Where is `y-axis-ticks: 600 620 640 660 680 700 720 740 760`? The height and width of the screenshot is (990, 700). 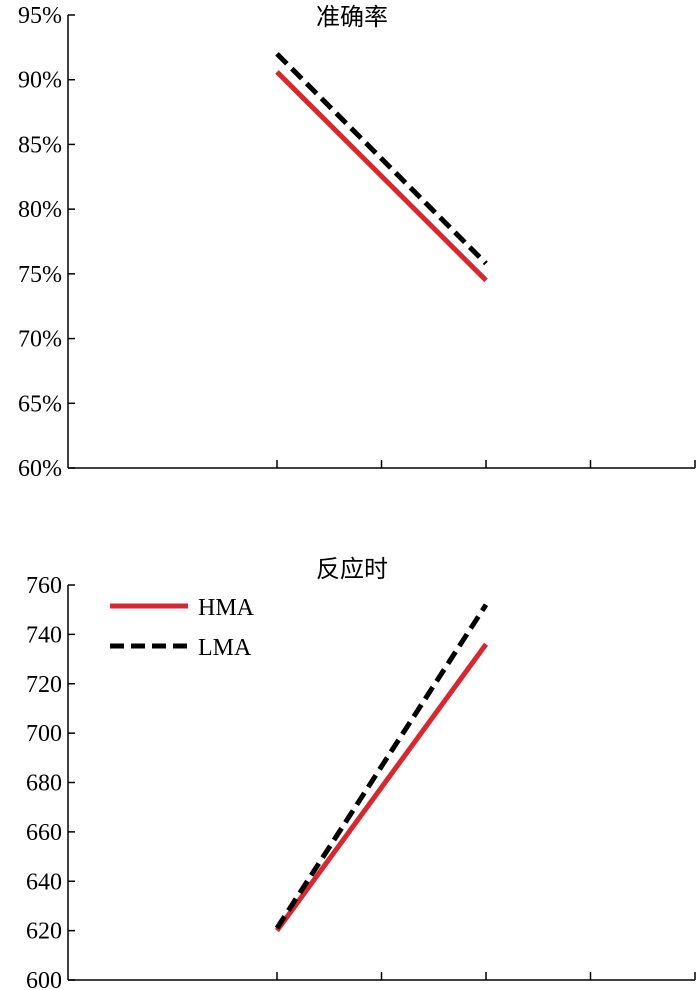
y-axis-ticks: 600 620 640 660 680 700 720 740 760 is located at coordinates (50, 781).